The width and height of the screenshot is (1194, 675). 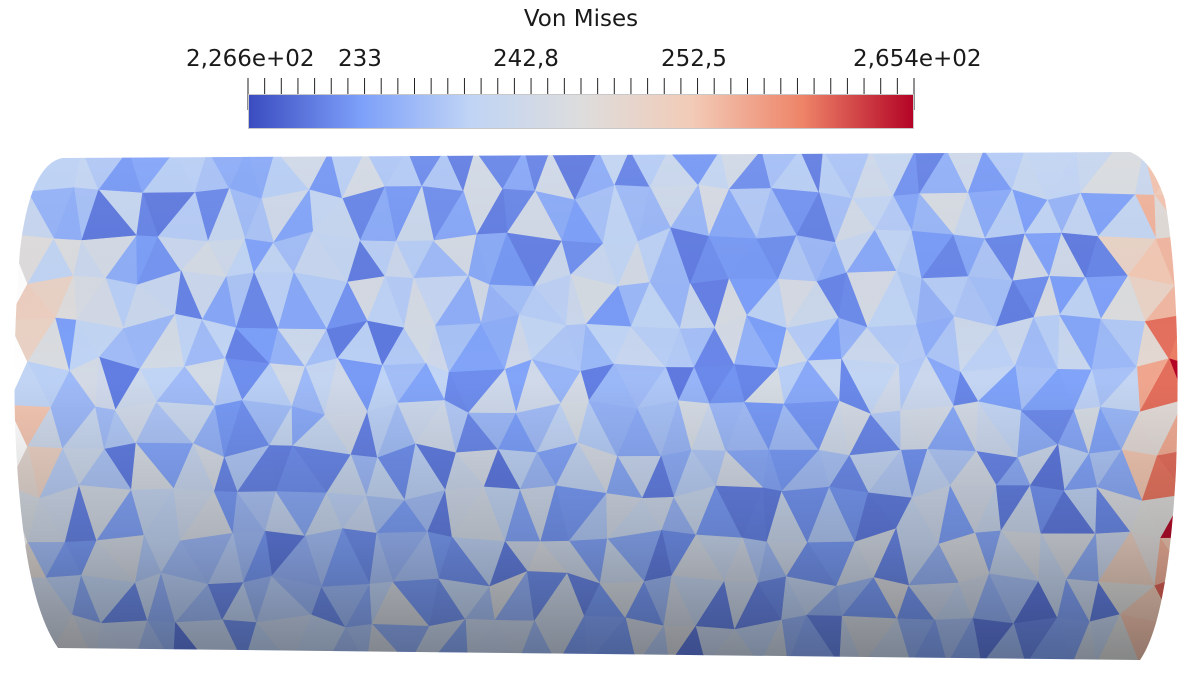 What do you see at coordinates (581, 19) in the screenshot?
I see `scalar-bar-title: Von Mises` at bounding box center [581, 19].